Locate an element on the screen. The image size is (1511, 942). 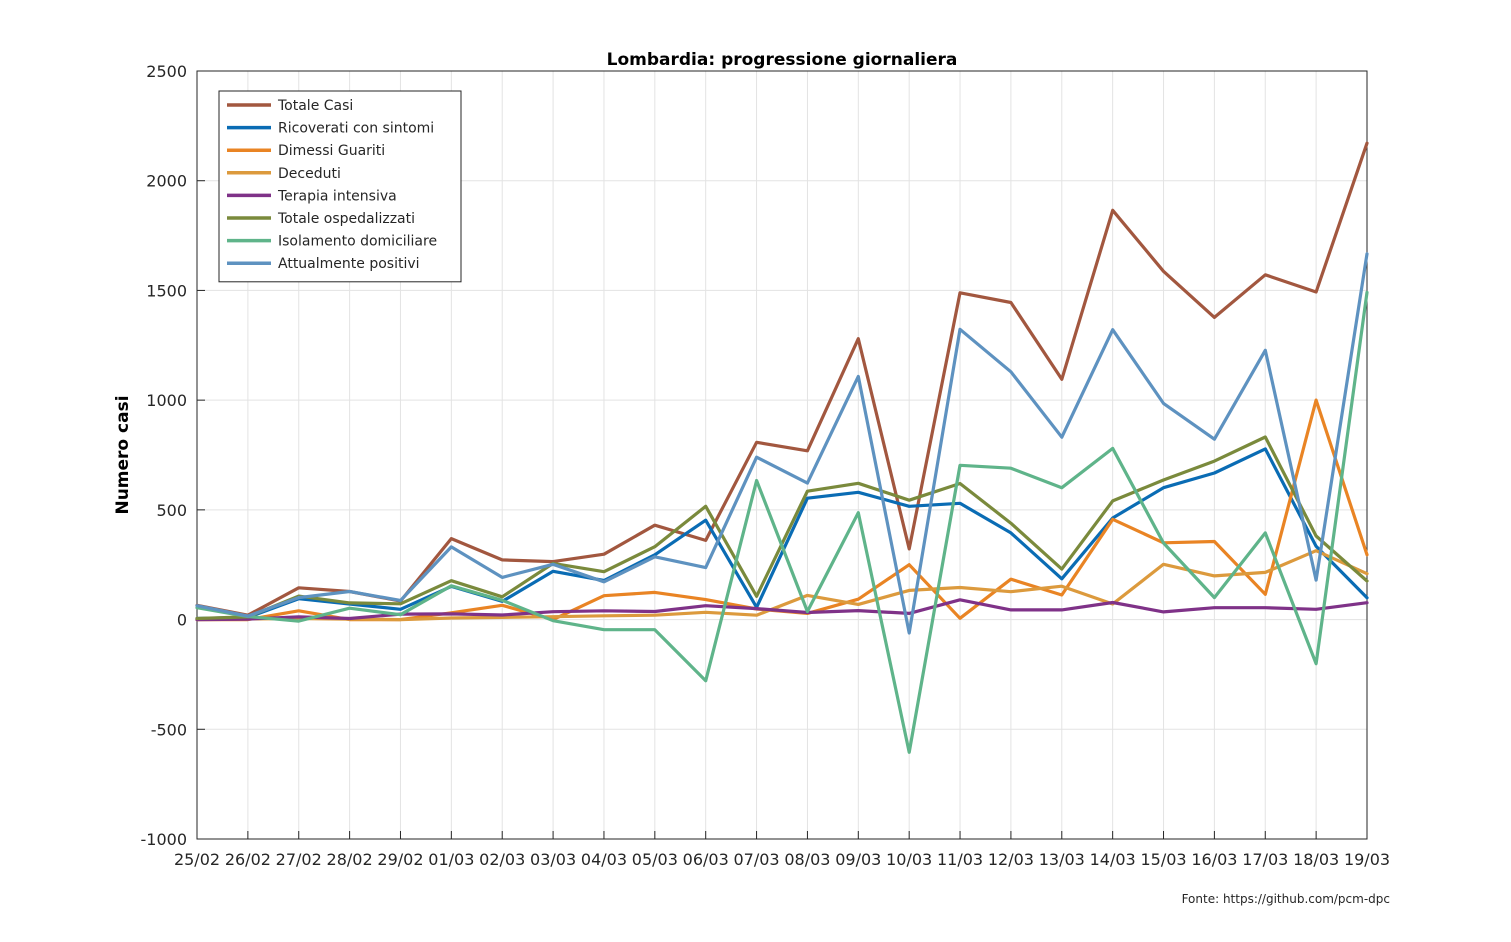
y-tick-label: 0 is located at coordinates (182, 620).